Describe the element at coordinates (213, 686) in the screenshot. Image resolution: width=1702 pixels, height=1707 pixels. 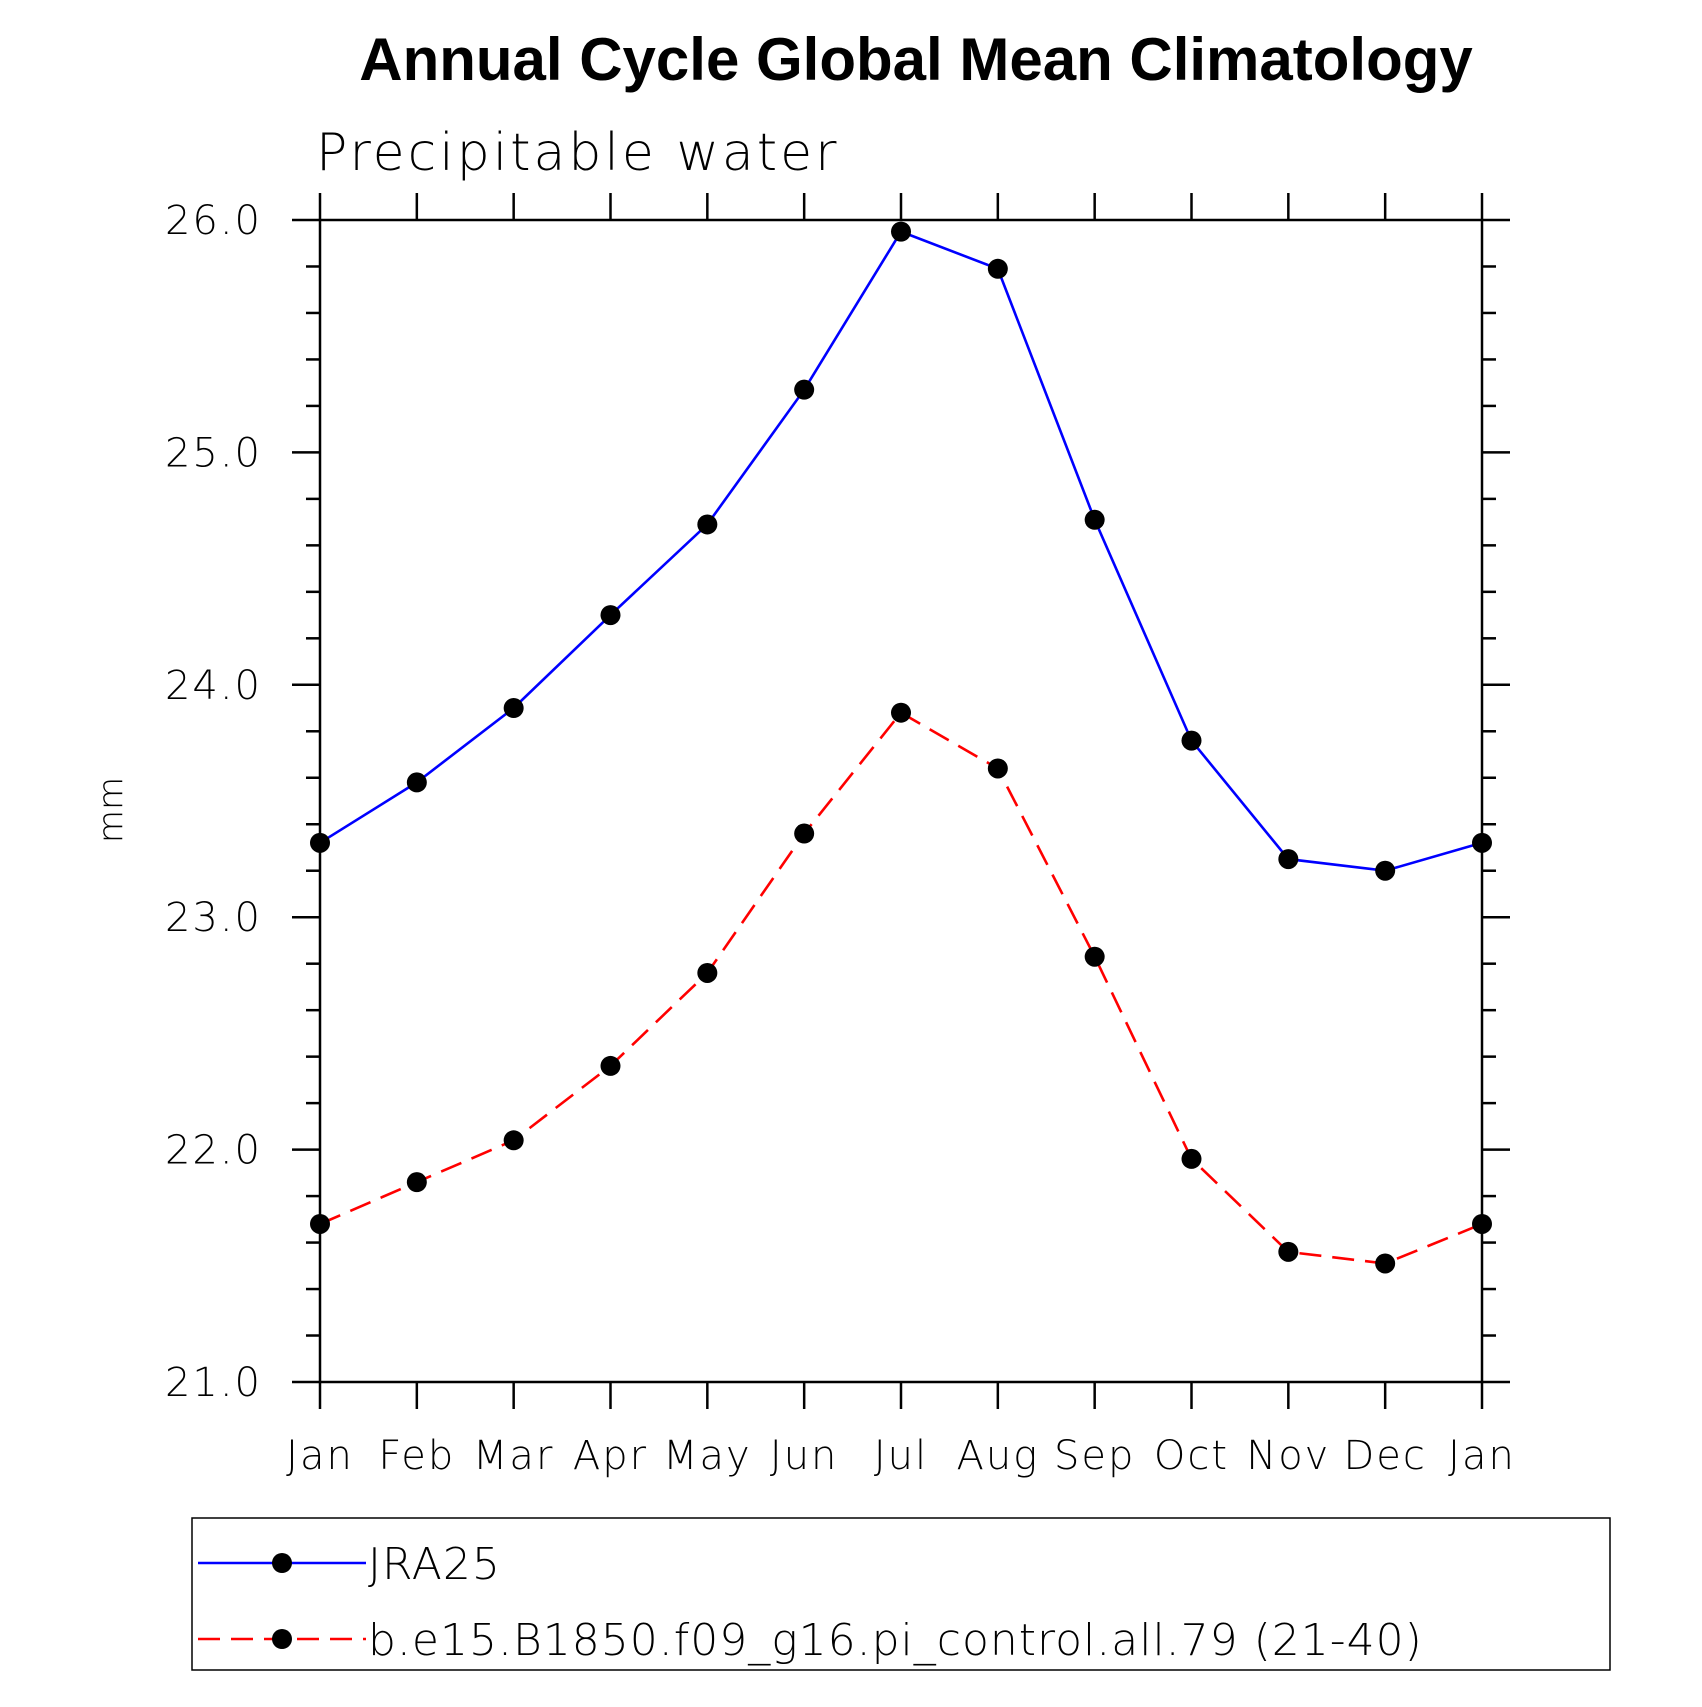
I see `y-tick-label: 24.0` at that location.